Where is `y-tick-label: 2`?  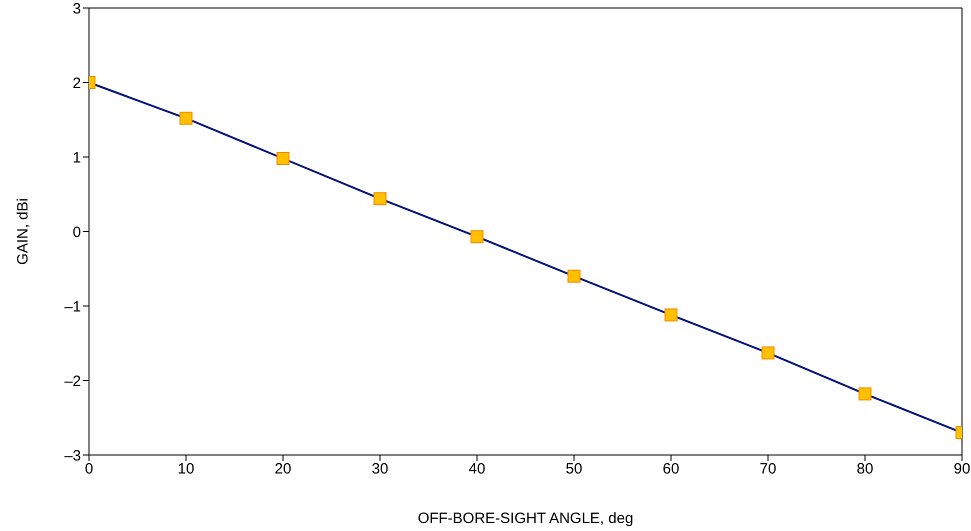
y-tick-label: 2 is located at coordinates (76, 83).